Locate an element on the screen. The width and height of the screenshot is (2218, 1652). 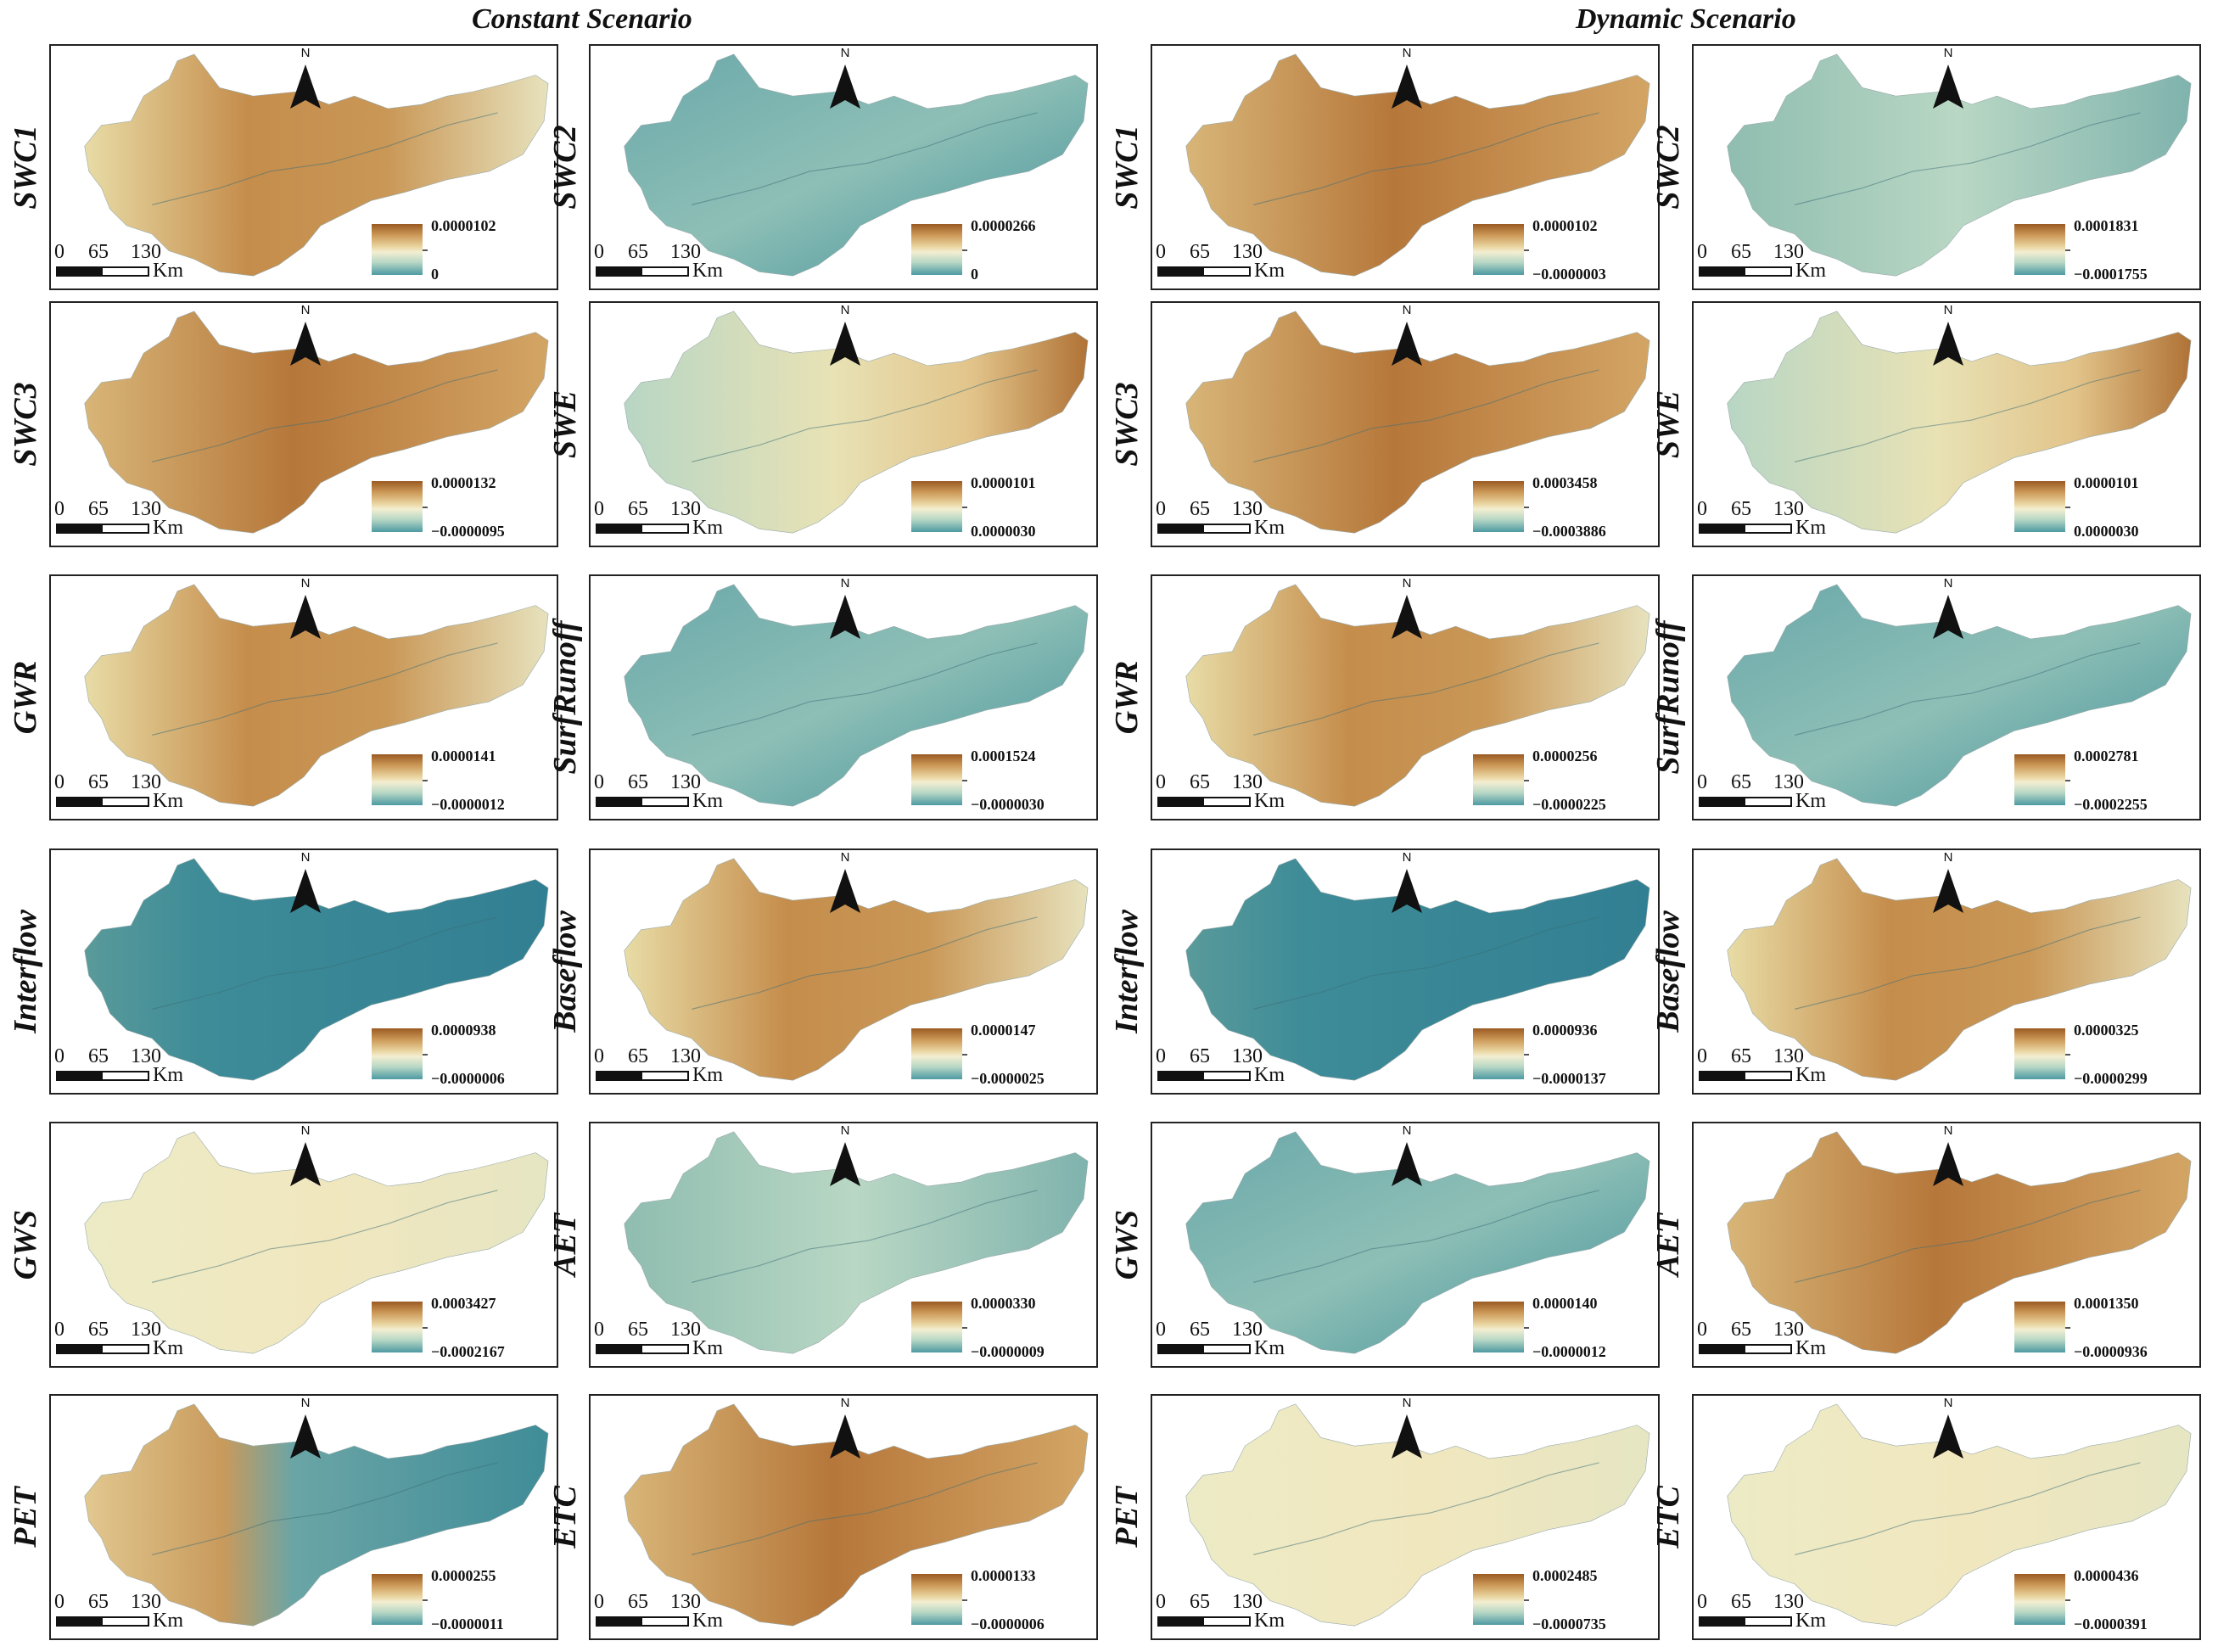
color-legend: 0.0000936 −0.0000137 is located at coordinates (1562, 1055).